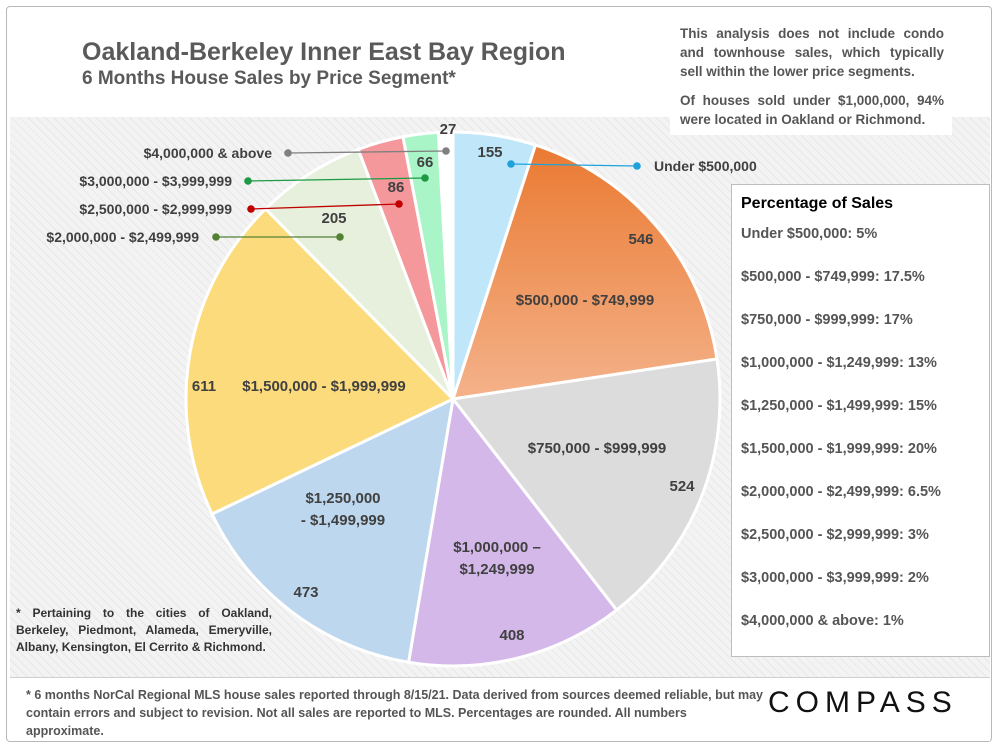 This screenshot has height=750, width=1000. What do you see at coordinates (835, 535) in the screenshot?
I see `percentage-item: $2,500,000 - $2,999,999: 3%` at bounding box center [835, 535].